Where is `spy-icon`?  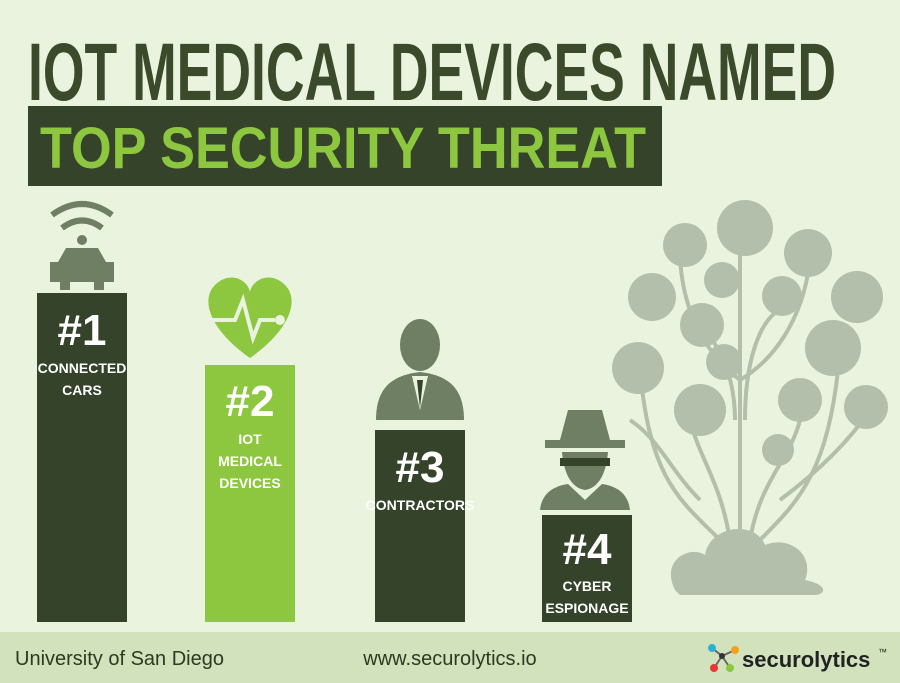
spy-icon is located at coordinates (585, 460).